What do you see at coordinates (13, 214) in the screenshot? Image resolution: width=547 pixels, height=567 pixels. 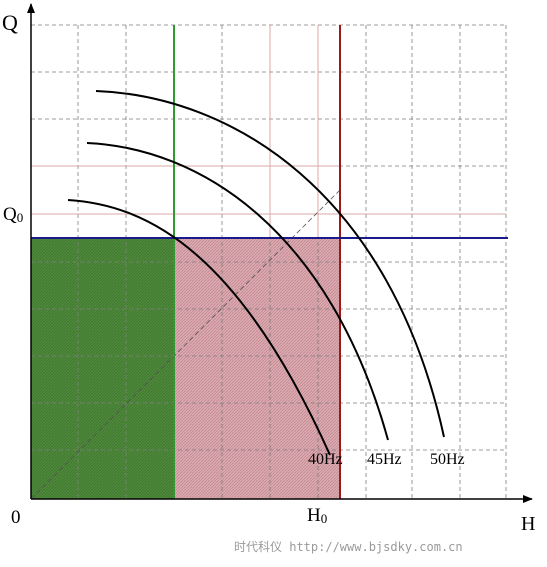 I see `q0-label: Q0` at bounding box center [13, 214].